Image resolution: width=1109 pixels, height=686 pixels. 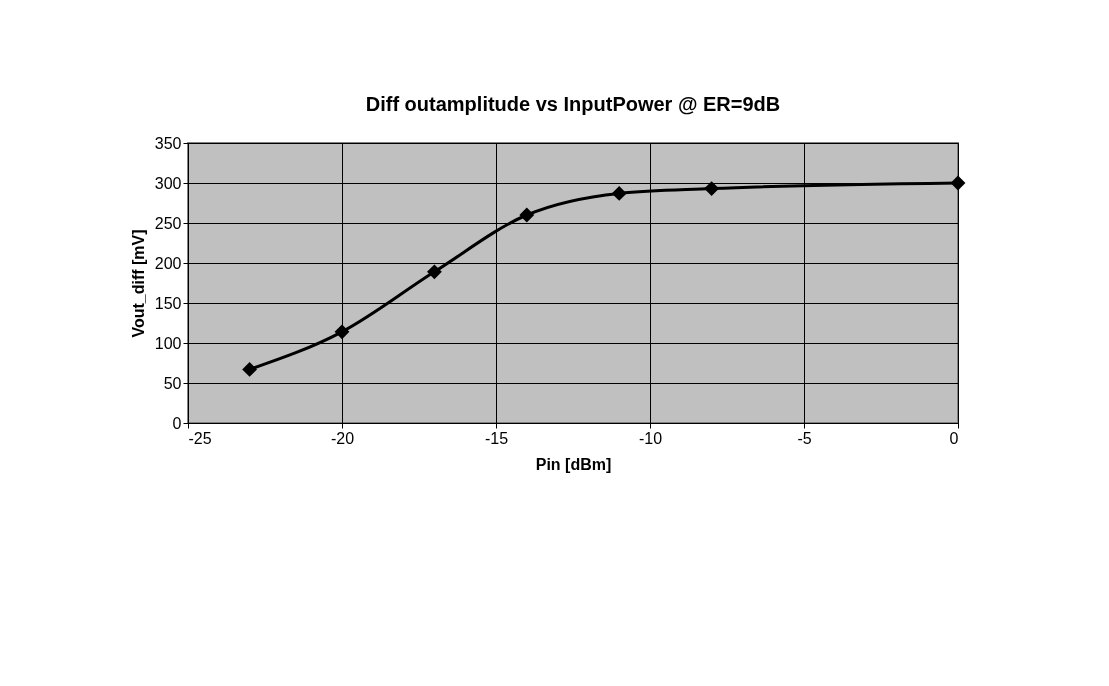 I want to click on y-tick-label: 150, so click(x=168, y=303).